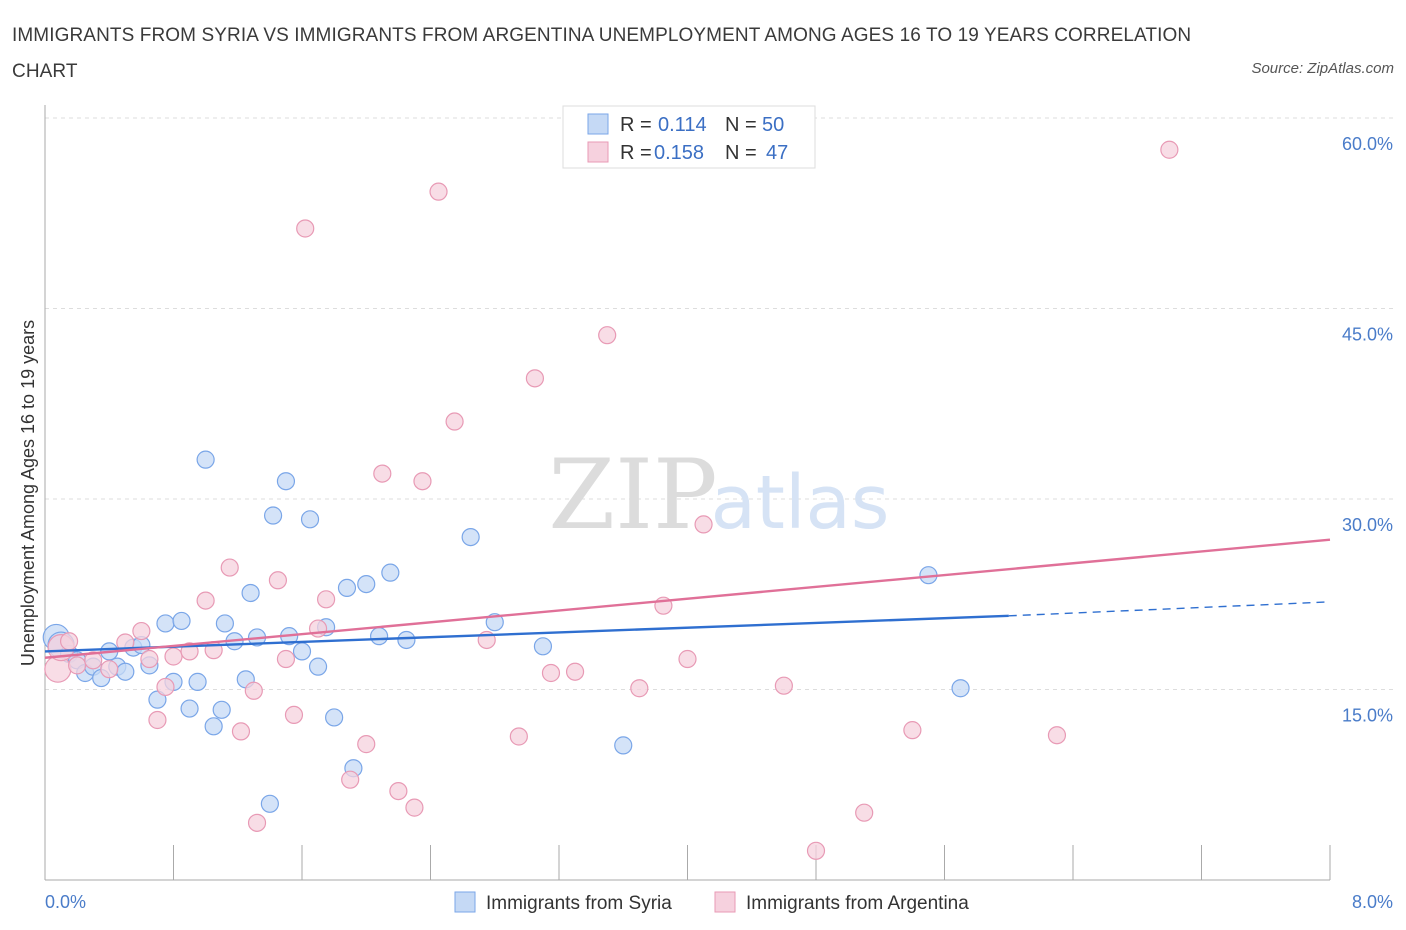 The height and width of the screenshot is (930, 1406). Describe the element at coordinates (598, 152) in the screenshot. I see `legend-swatch-argentina` at that location.